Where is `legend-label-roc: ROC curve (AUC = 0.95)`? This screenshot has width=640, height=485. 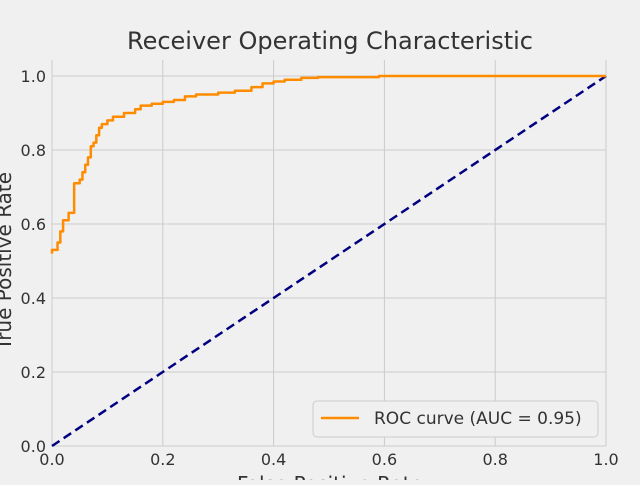 legend-label-roc: ROC curve (AUC = 0.95) is located at coordinates (478, 419).